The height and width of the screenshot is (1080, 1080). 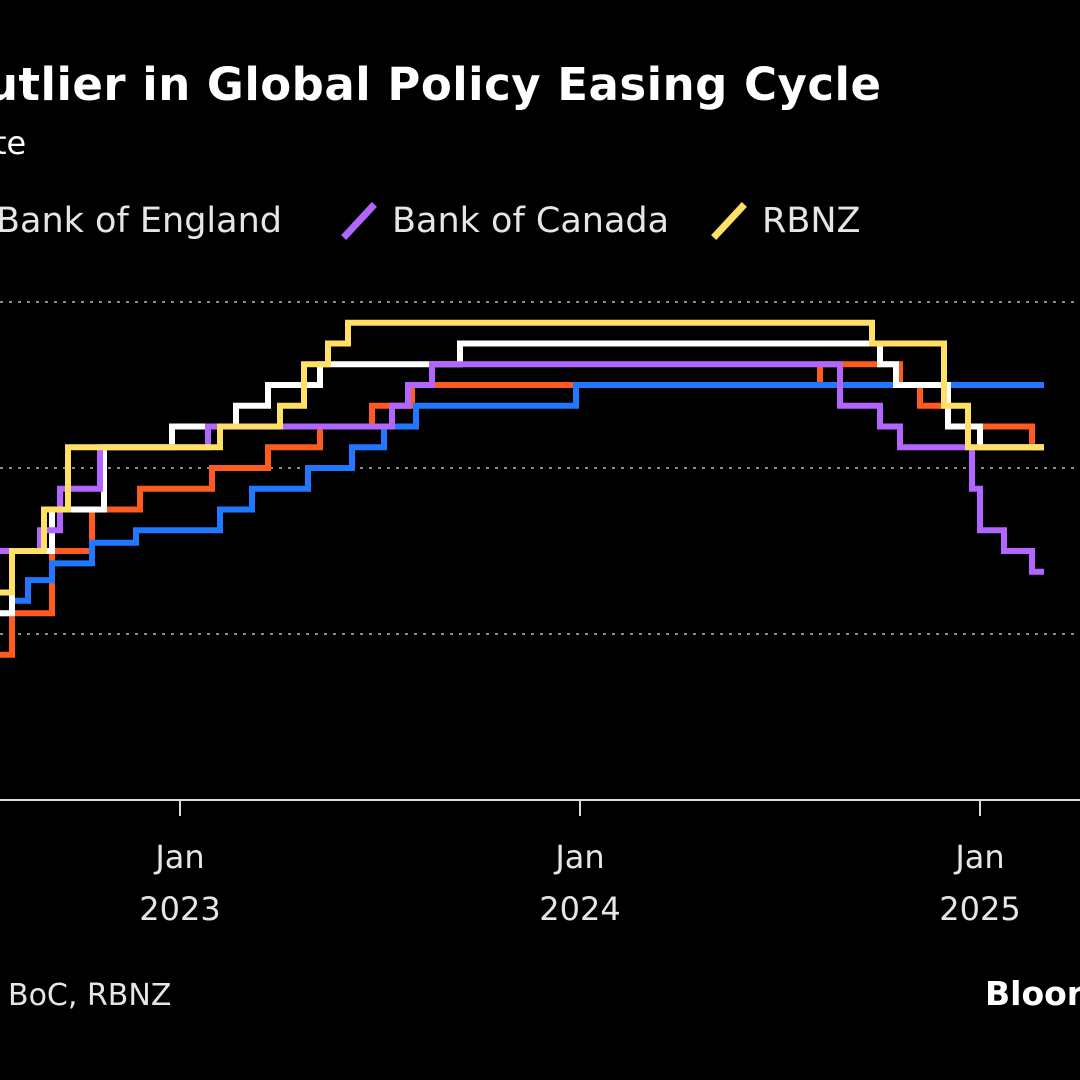 I want to click on legend-swatch-rbnz, so click(x=729, y=221).